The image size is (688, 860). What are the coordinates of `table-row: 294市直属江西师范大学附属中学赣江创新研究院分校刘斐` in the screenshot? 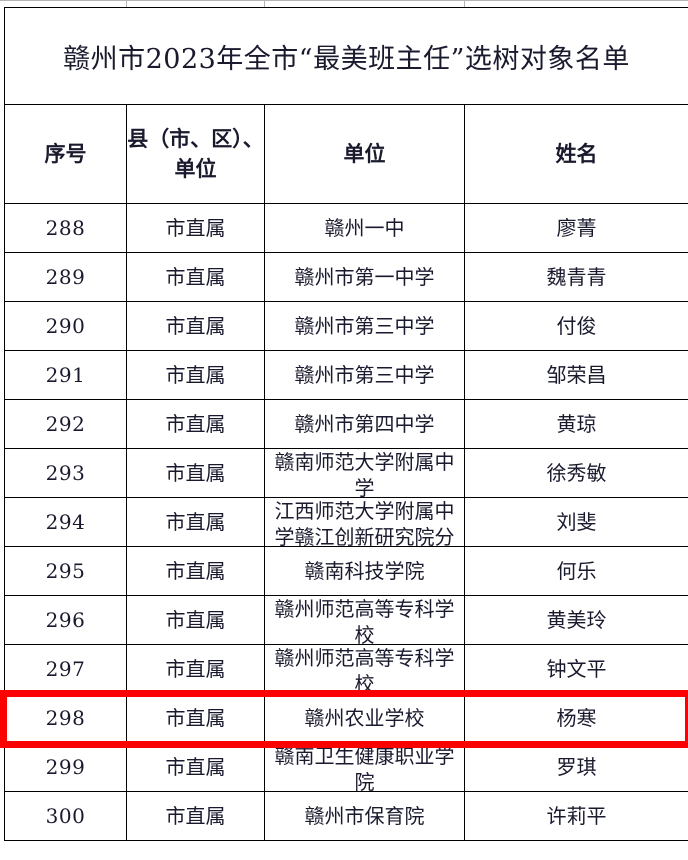 It's located at (346, 522).